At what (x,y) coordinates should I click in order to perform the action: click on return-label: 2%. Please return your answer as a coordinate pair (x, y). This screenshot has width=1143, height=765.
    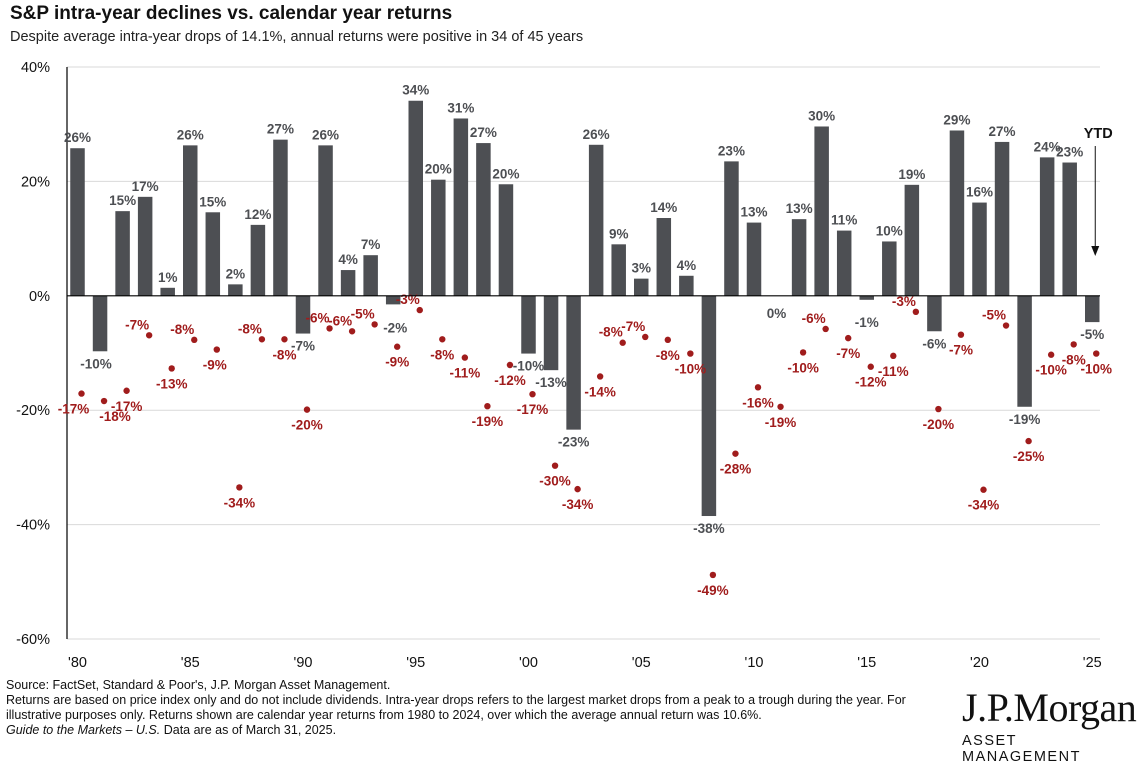
    Looking at the image, I should click on (236, 273).